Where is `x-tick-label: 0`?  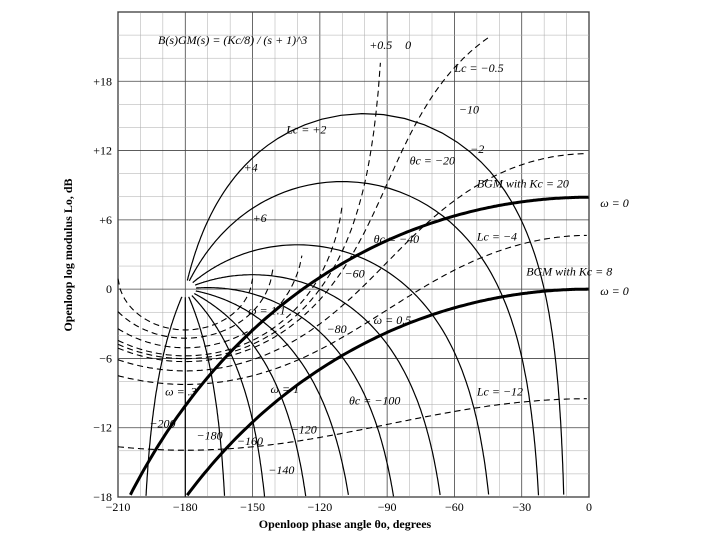 x-tick-label: 0 is located at coordinates (589, 507).